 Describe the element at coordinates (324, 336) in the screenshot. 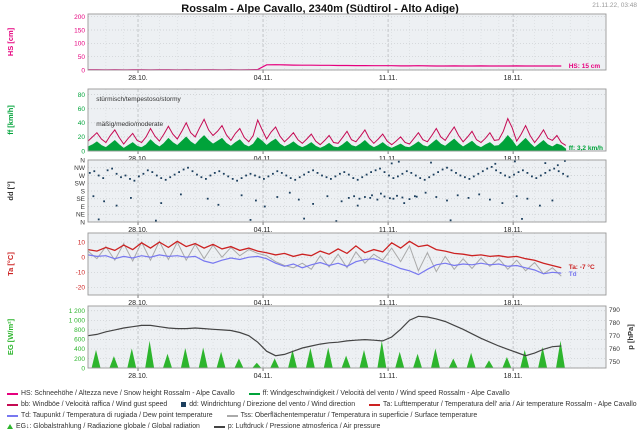

I see `series-p` at that location.